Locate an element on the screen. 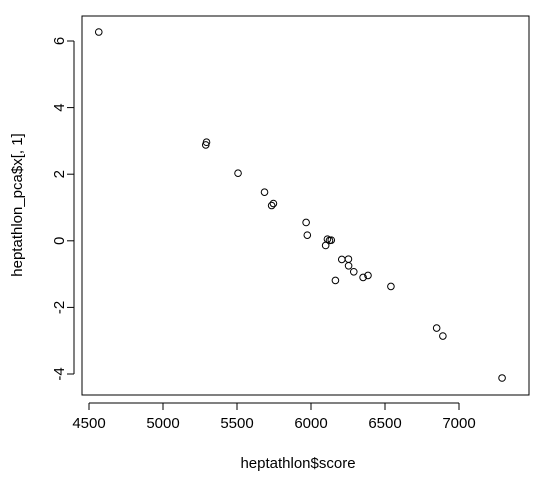 This screenshot has height=487, width=542. x-tick-label: 4500 is located at coordinates (88, 423).